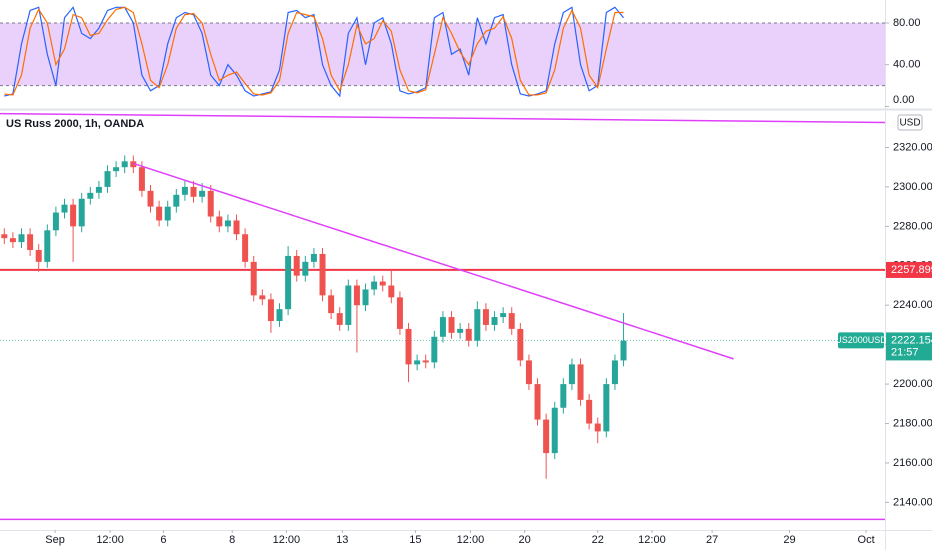 The image size is (932, 550). I want to click on x-tick-label: 6, so click(163, 540).